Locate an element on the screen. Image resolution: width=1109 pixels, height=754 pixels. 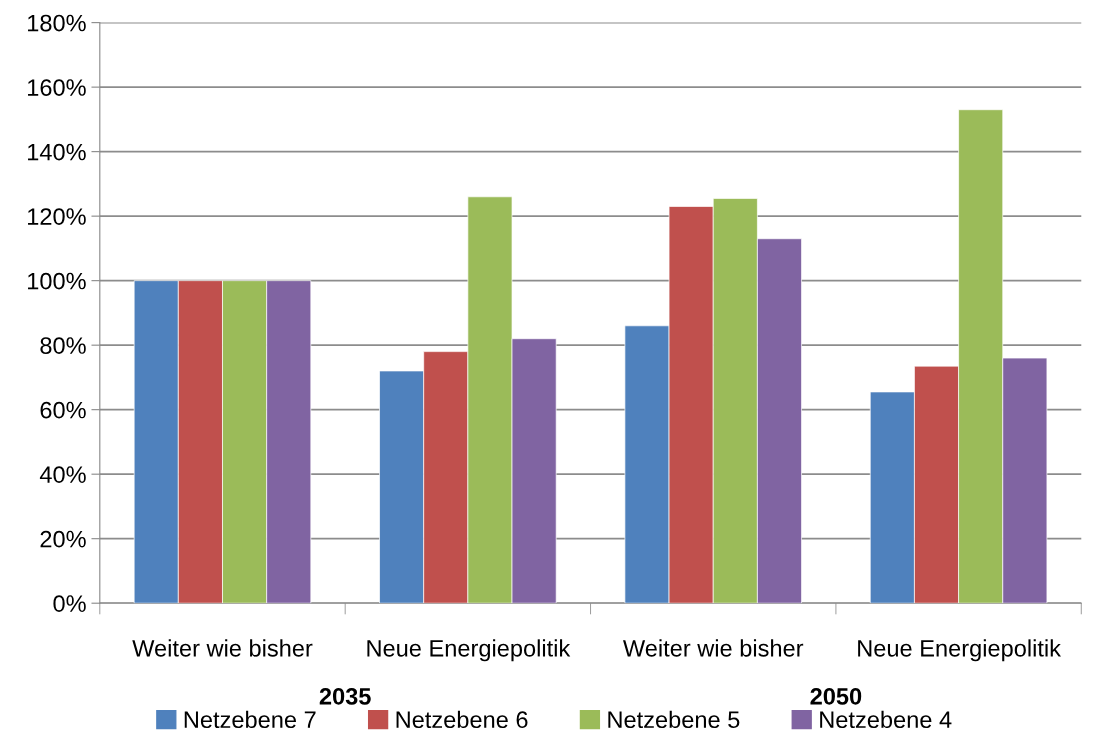
legend-label: Netzebene 4 is located at coordinates (886, 719).